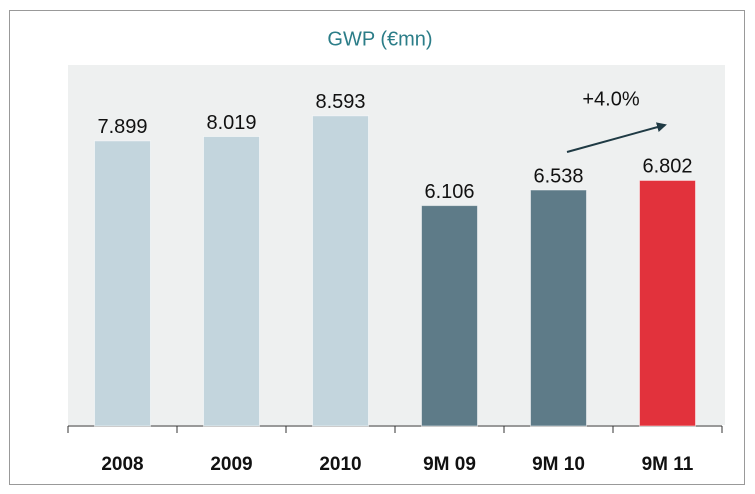  What do you see at coordinates (122, 127) in the screenshot?
I see `value-label: 7.899` at bounding box center [122, 127].